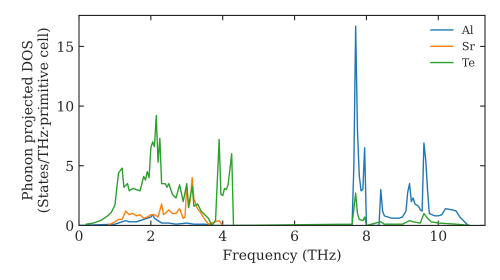 Image resolution: width=500 pixels, height=280 pixels. Describe the element at coordinates (366, 236) in the screenshot. I see `x-tick-label: 8` at that location.